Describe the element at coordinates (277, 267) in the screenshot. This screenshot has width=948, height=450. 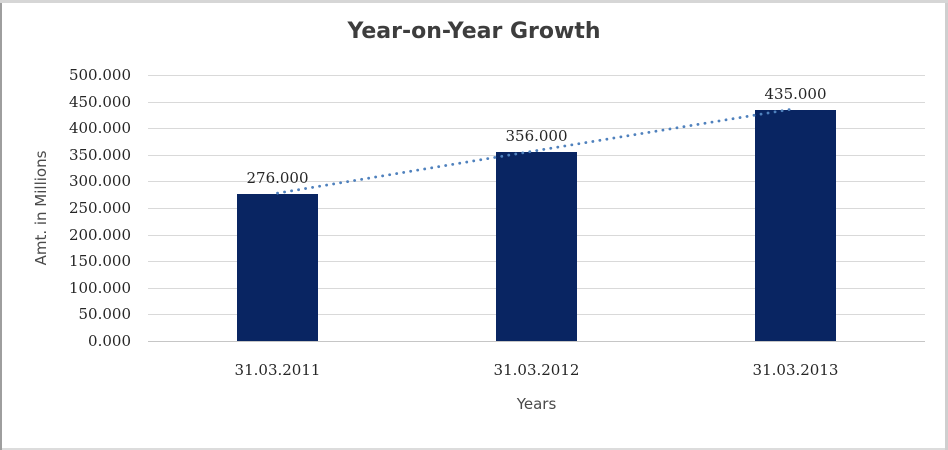
I see `bar-31.03.2011` at that location.